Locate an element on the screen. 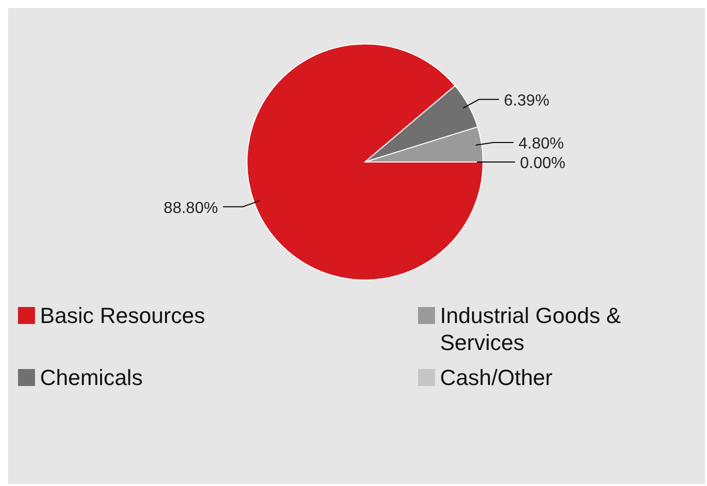 Image resolution: width=707 pixels, height=486 pixels. data-label: 6.39% is located at coordinates (527, 101).